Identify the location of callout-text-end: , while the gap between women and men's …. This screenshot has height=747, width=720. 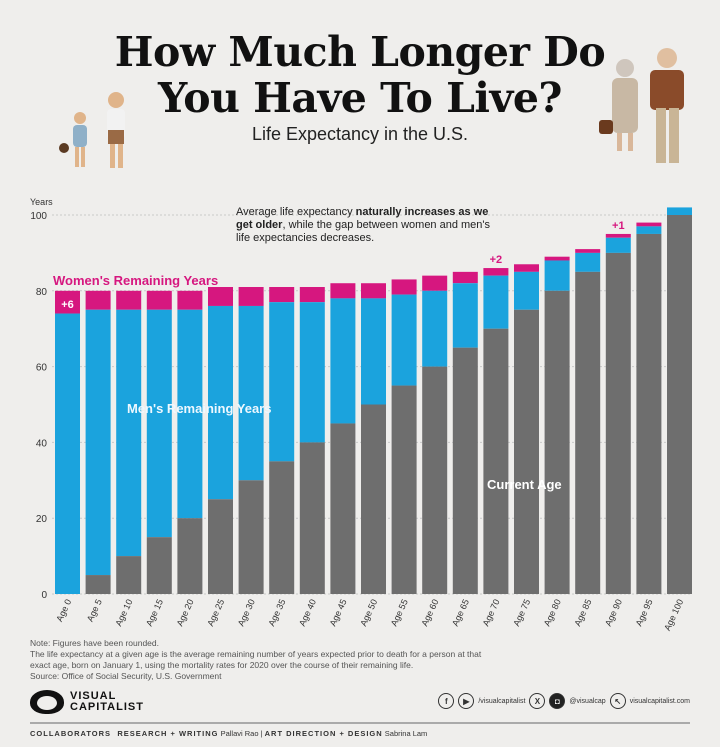
(363, 231).